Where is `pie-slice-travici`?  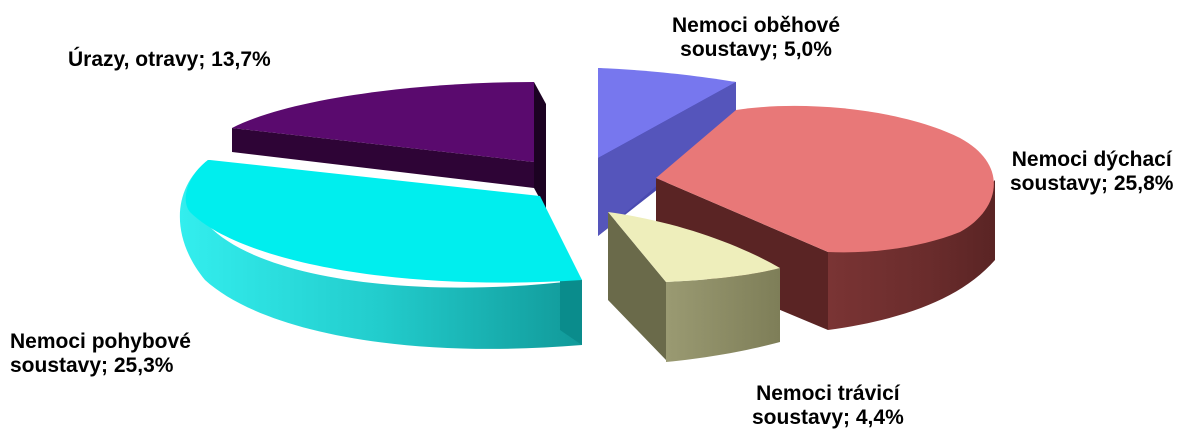
pie-slice-travici is located at coordinates (694, 287).